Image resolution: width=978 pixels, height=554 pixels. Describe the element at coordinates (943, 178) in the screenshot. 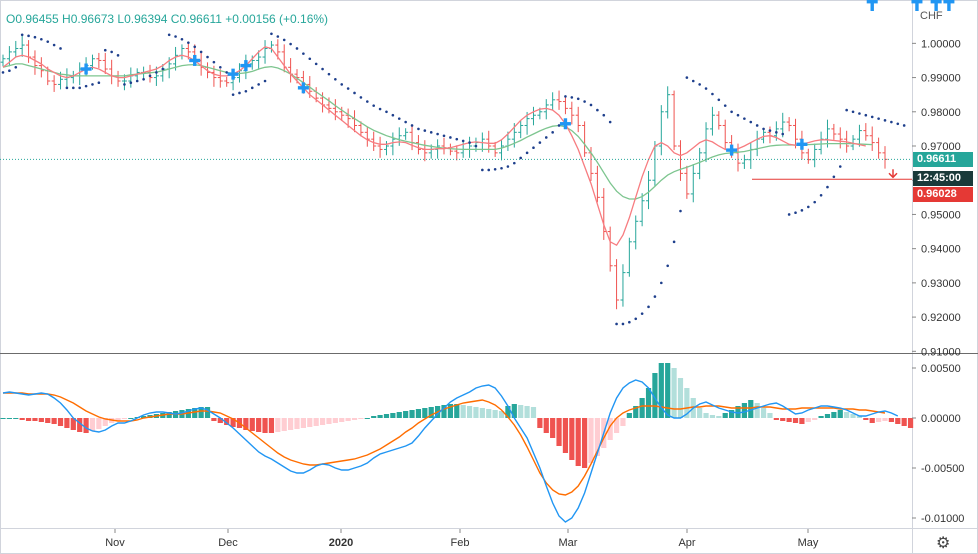

I see `countdown-label: 12:45:00` at that location.